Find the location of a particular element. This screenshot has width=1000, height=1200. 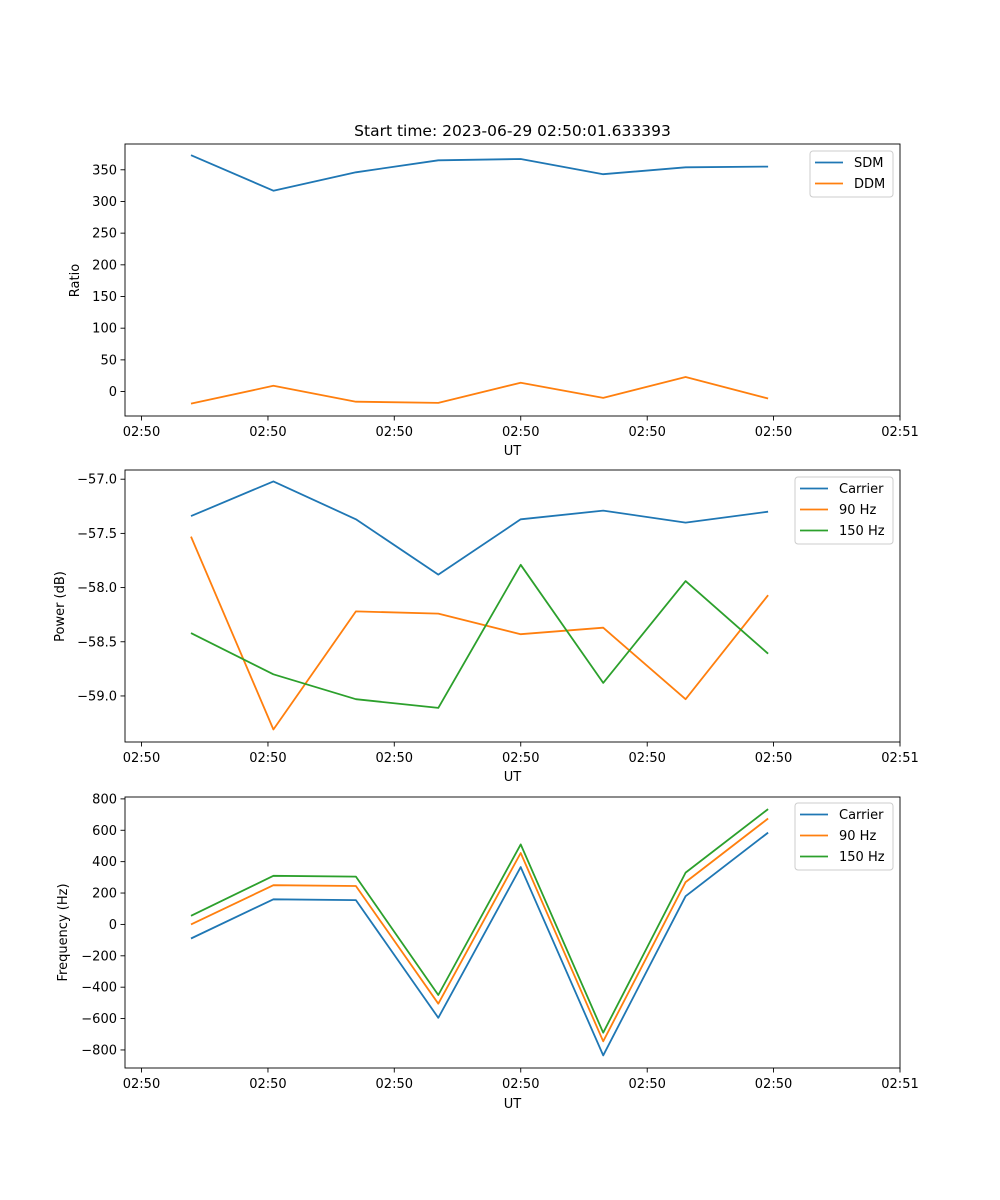

y-tick-label: −200 is located at coordinates (99, 956).